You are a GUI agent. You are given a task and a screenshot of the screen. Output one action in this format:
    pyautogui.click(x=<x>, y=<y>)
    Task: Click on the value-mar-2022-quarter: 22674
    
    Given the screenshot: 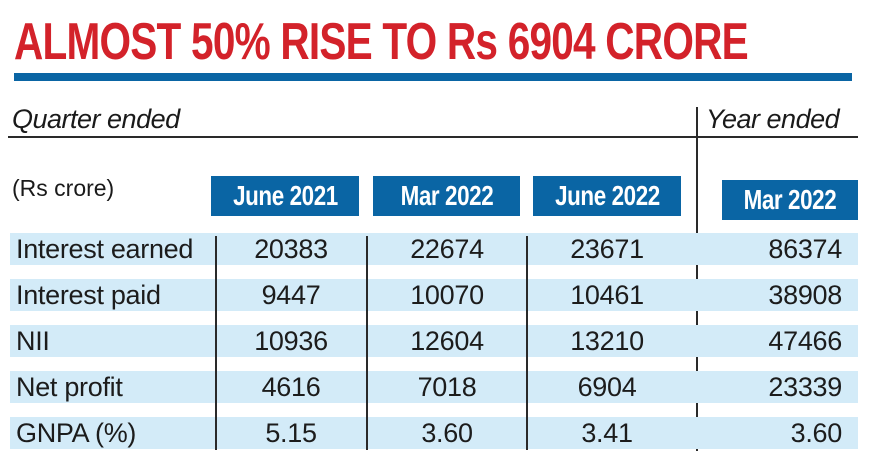 What is the action you would take?
    pyautogui.click(x=447, y=249)
    